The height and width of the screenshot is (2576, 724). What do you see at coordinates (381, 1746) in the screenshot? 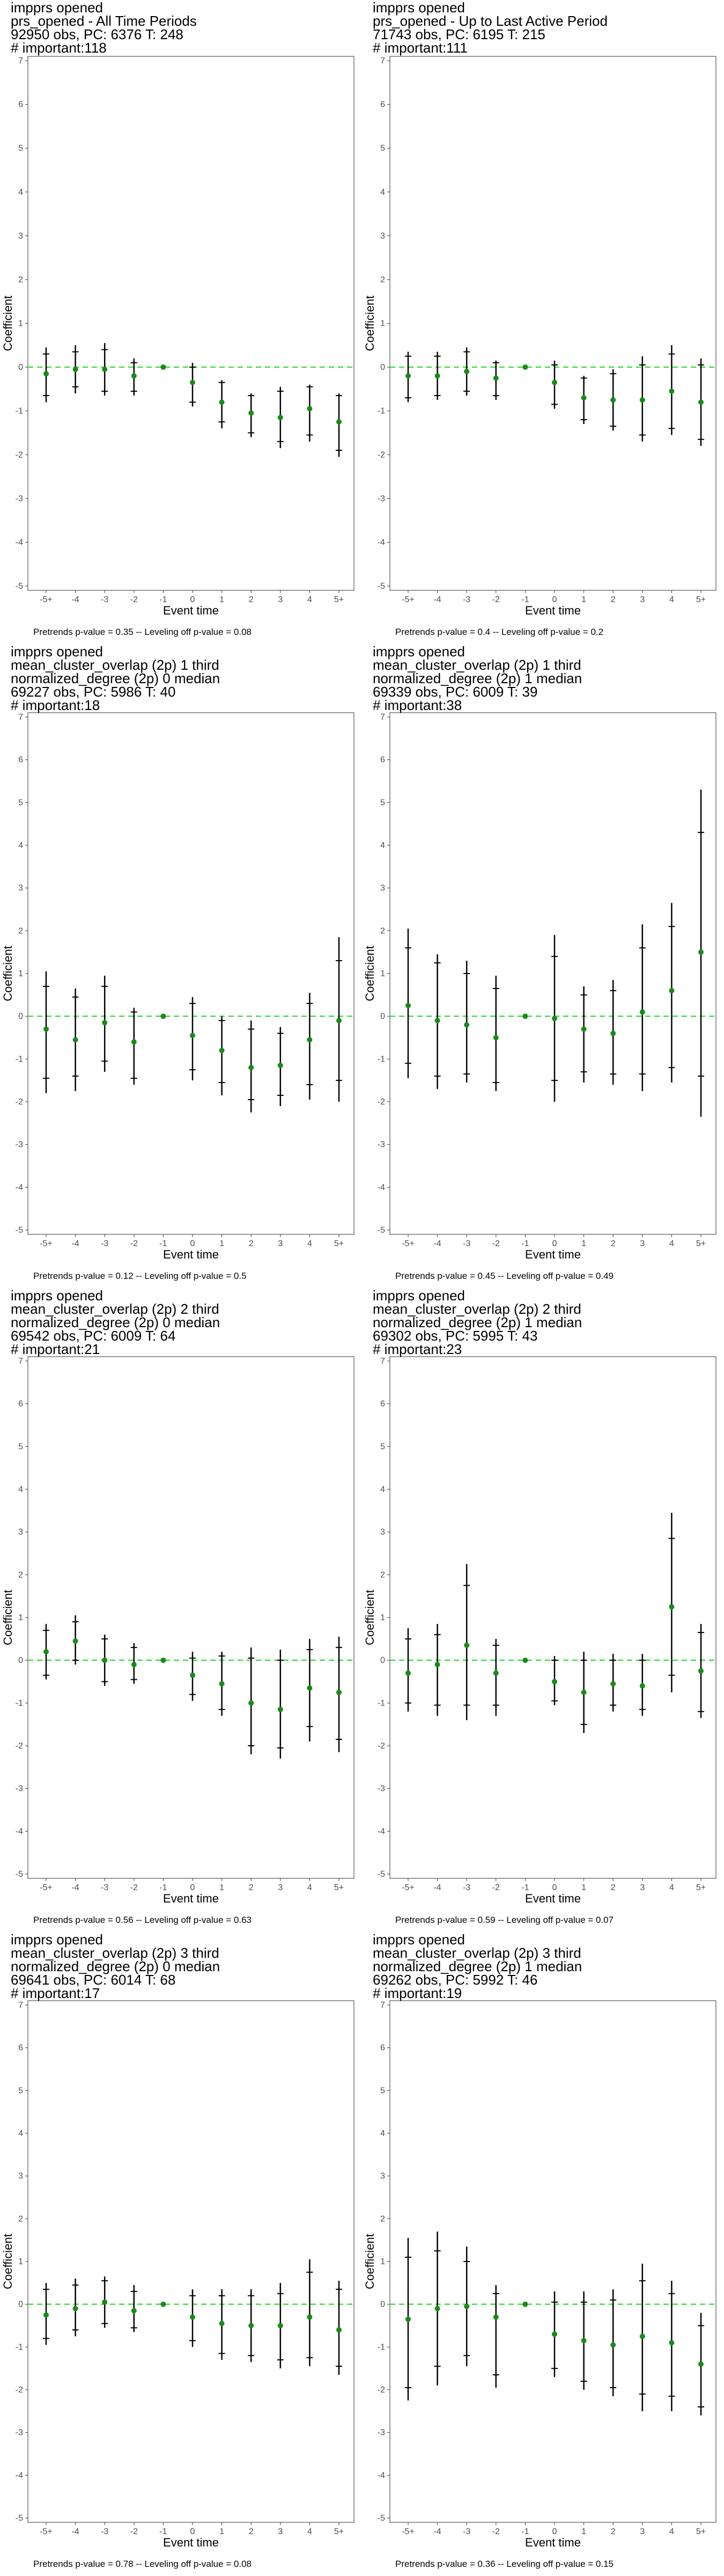
I see `y-tick-label: -2` at bounding box center [381, 1746].